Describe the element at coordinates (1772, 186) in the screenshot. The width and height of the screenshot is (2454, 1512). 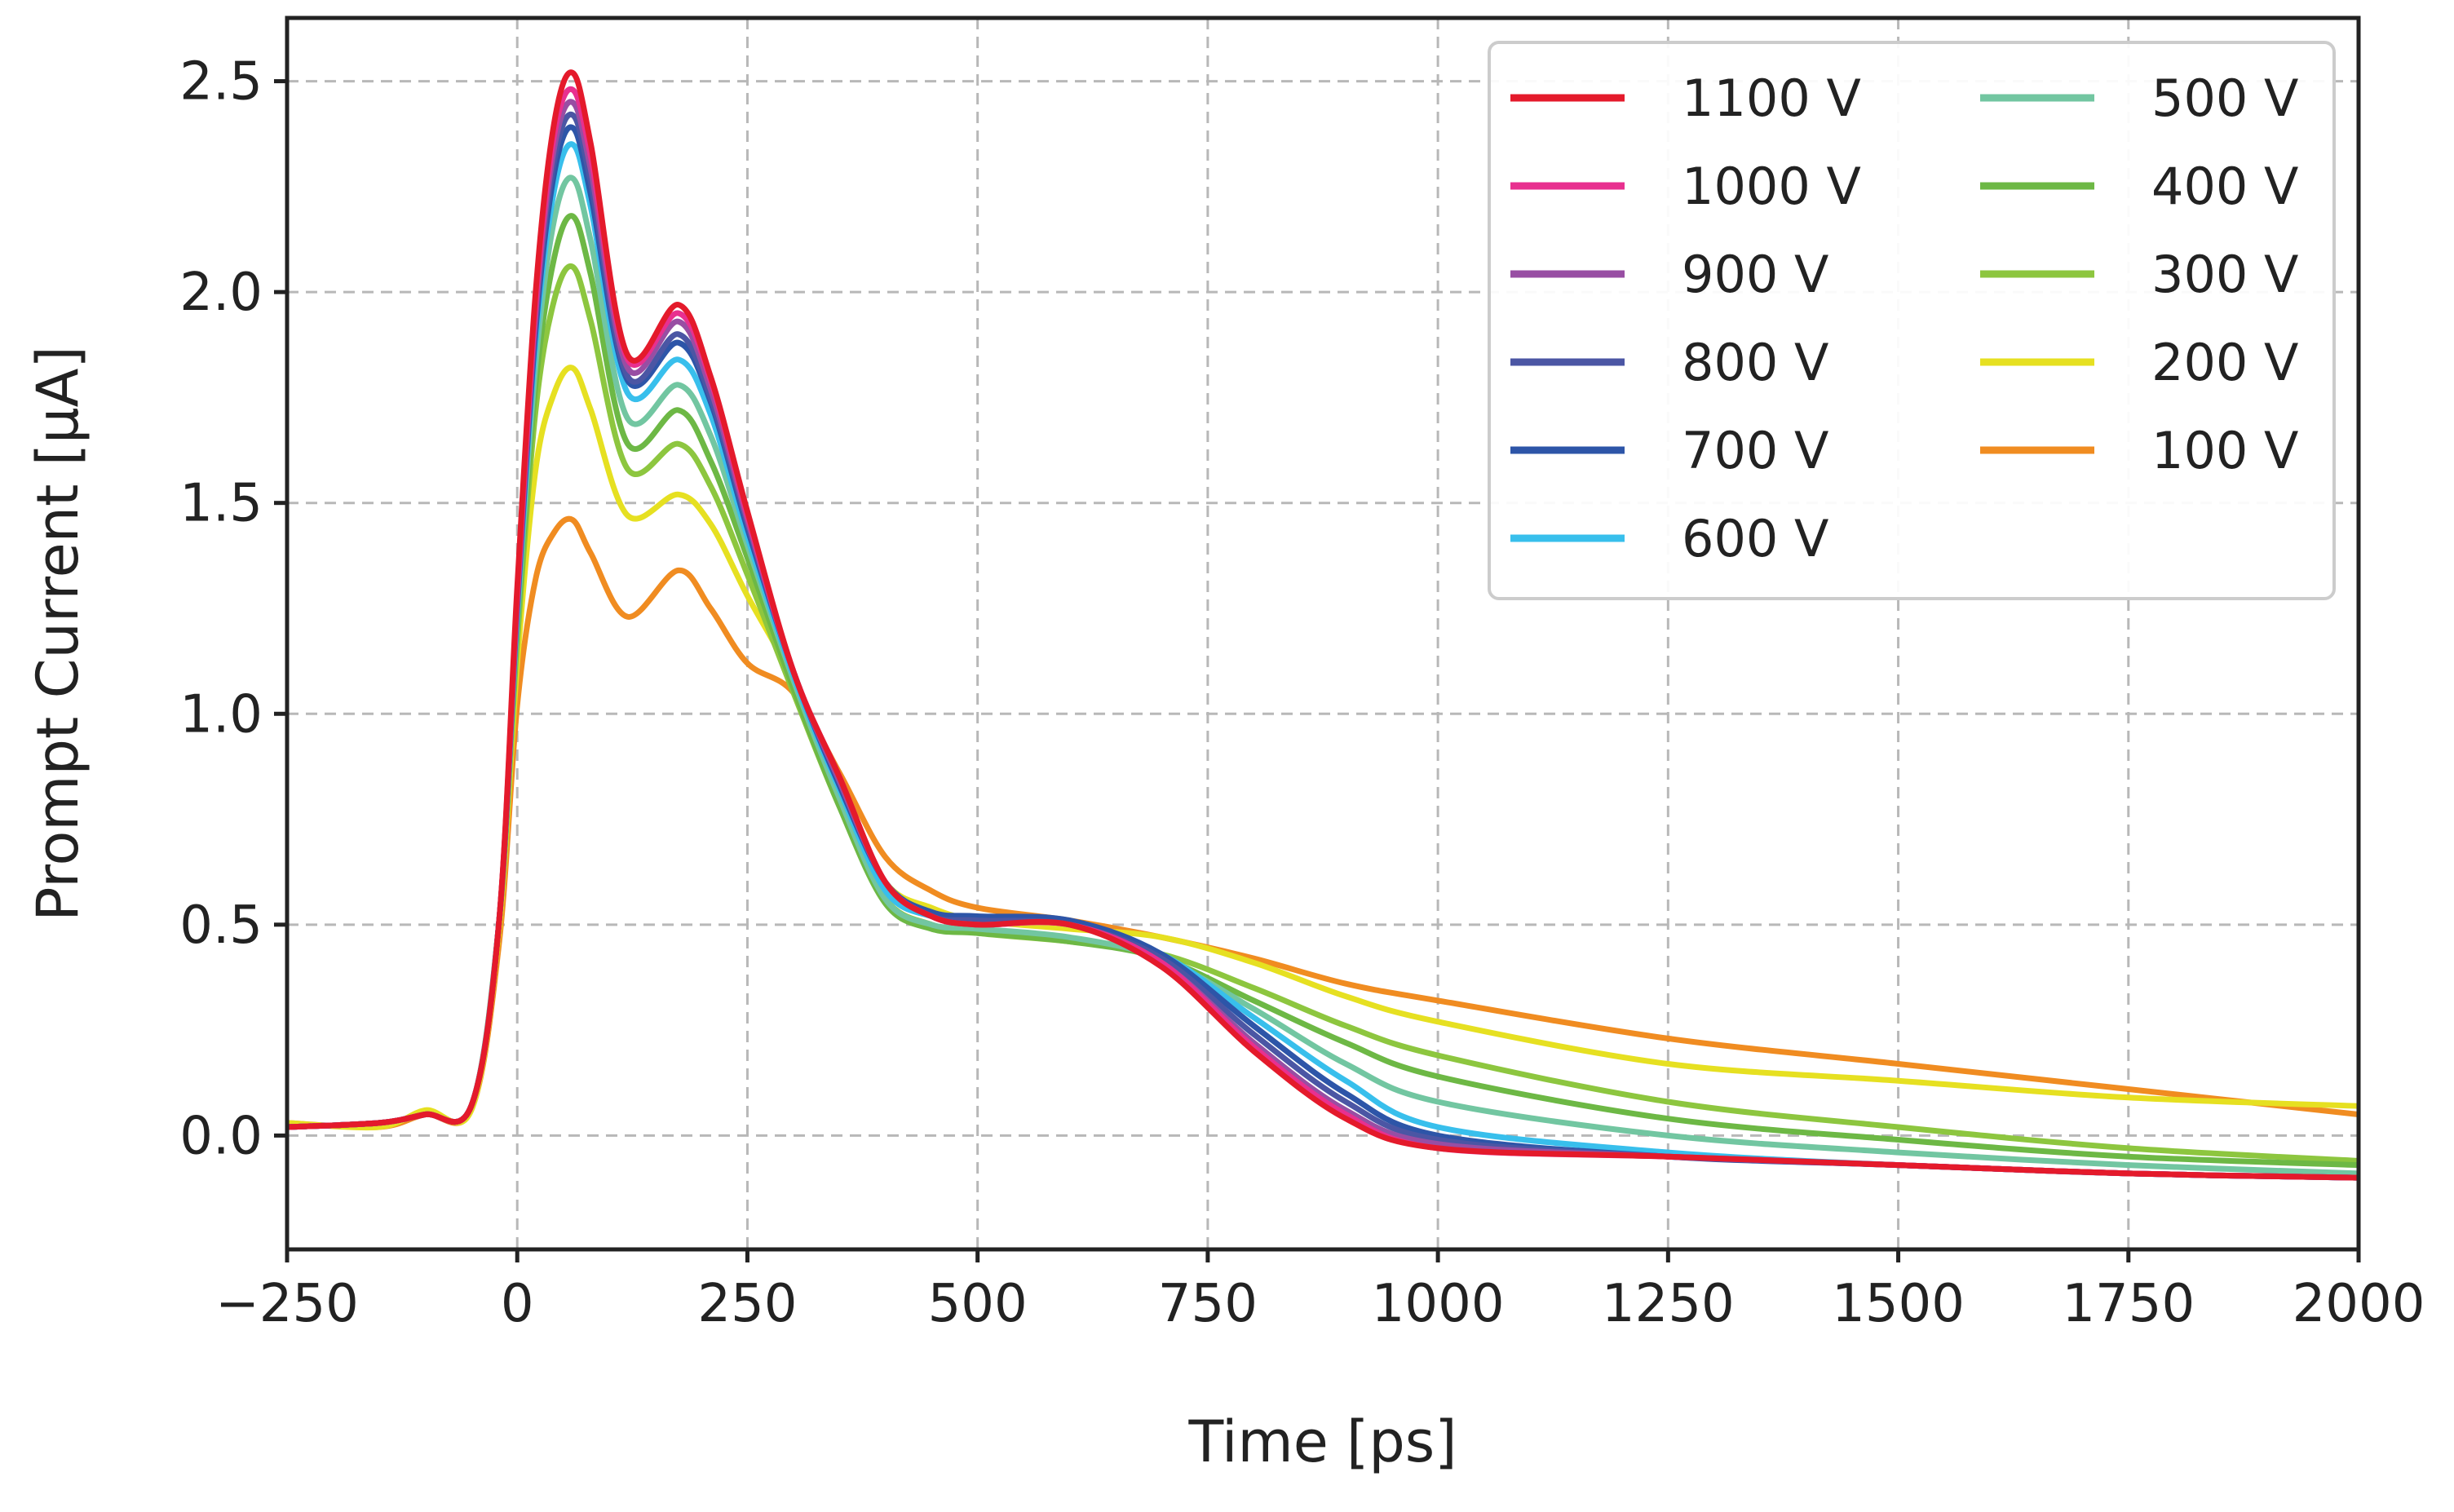
I see `legend-label: 1000 V` at that location.